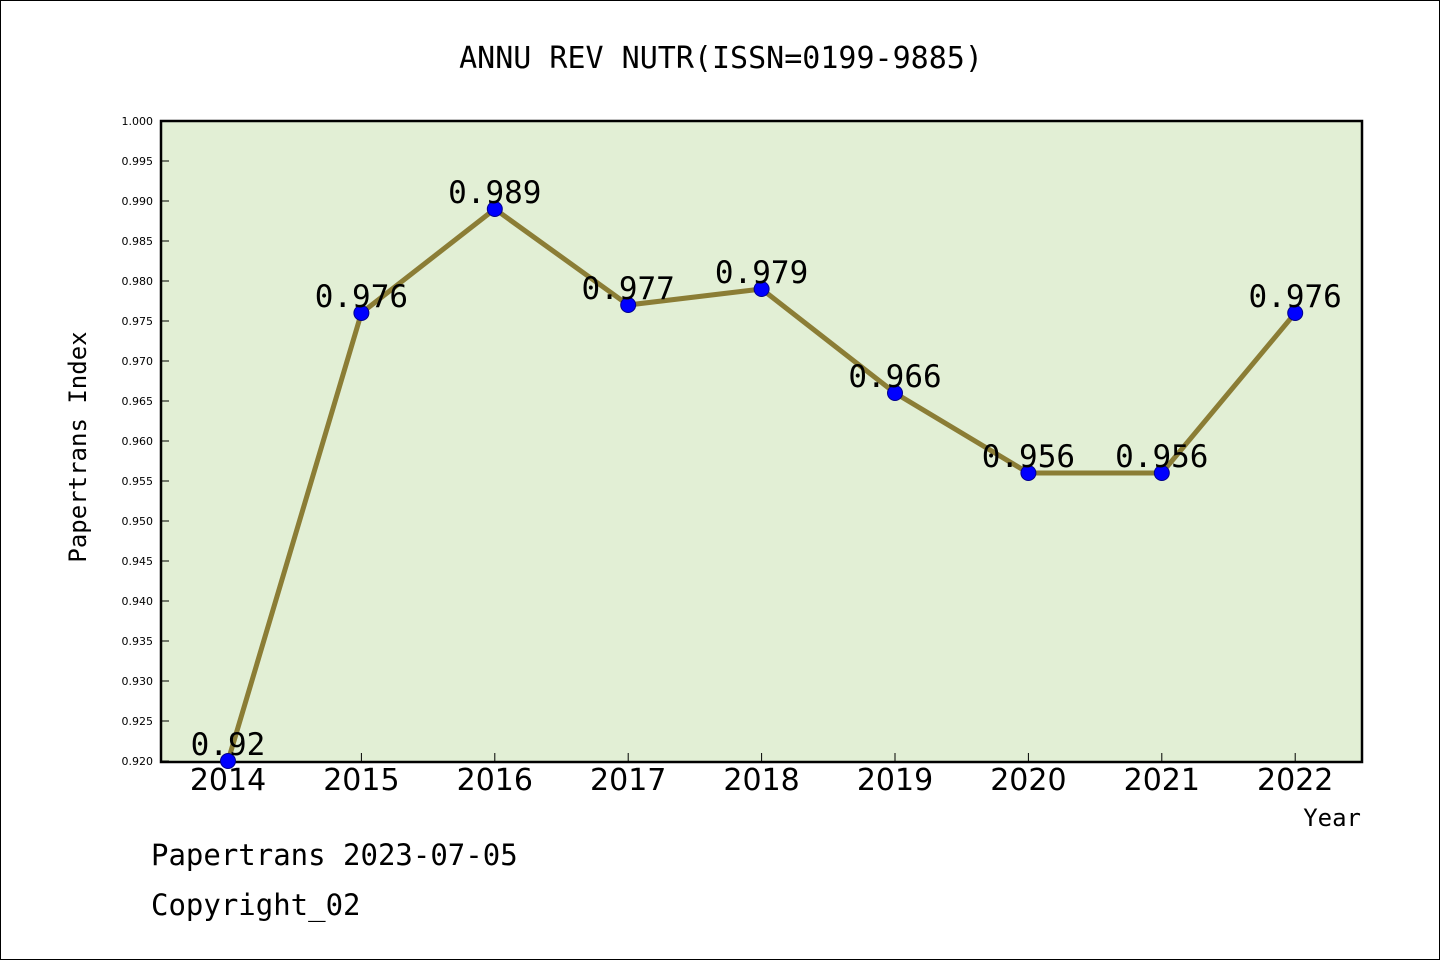  Describe the element at coordinates (138, 121) in the screenshot. I see `y-tick-label: 1.000` at that location.